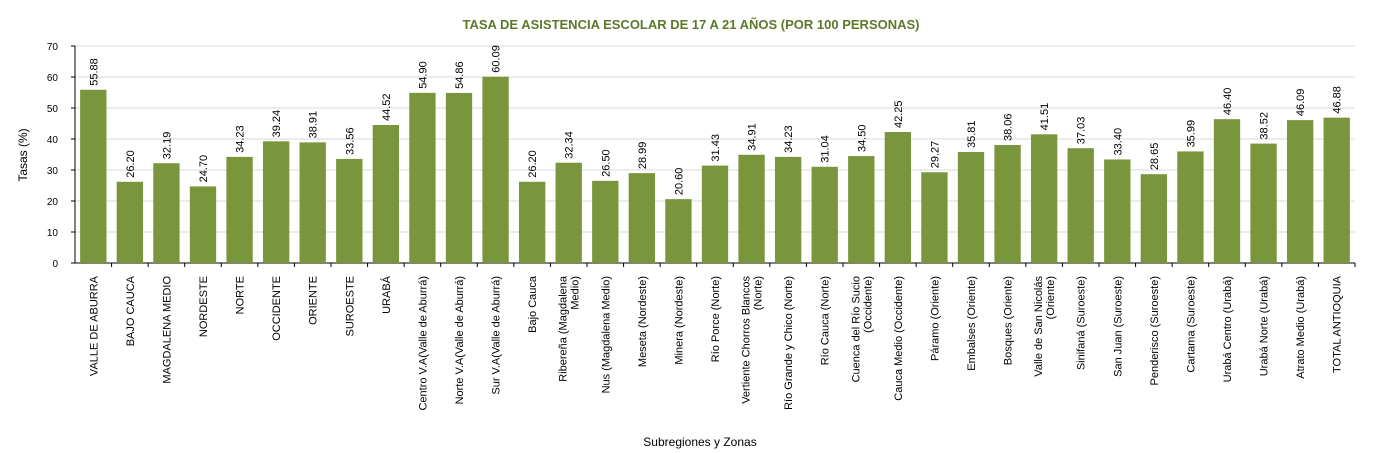  I want to click on data-label: 24.70, so click(204, 169).